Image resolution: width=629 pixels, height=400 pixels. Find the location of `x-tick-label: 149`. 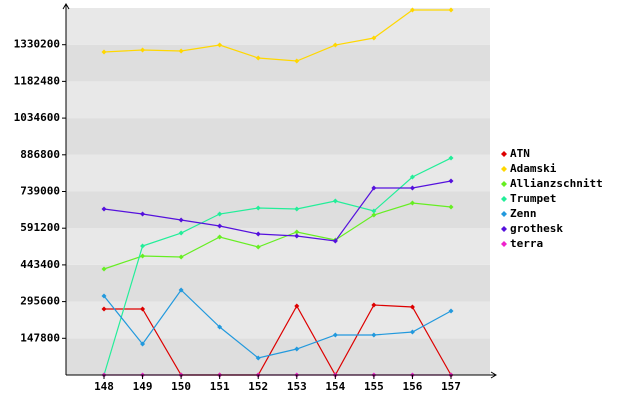

x-tick-label: 149 is located at coordinates (143, 386).